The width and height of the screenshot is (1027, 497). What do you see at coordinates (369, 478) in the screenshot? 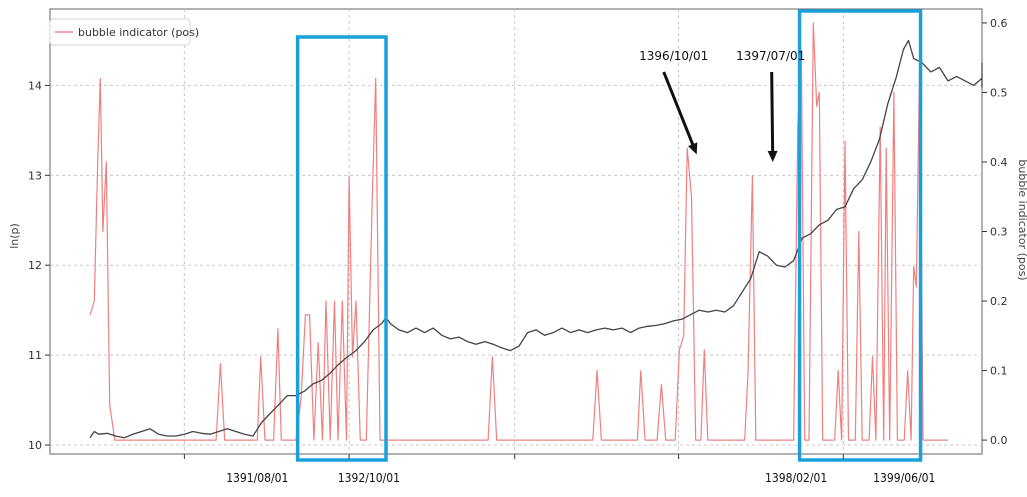
I see `x-tick-label-1: 1392/10/01` at bounding box center [369, 478].